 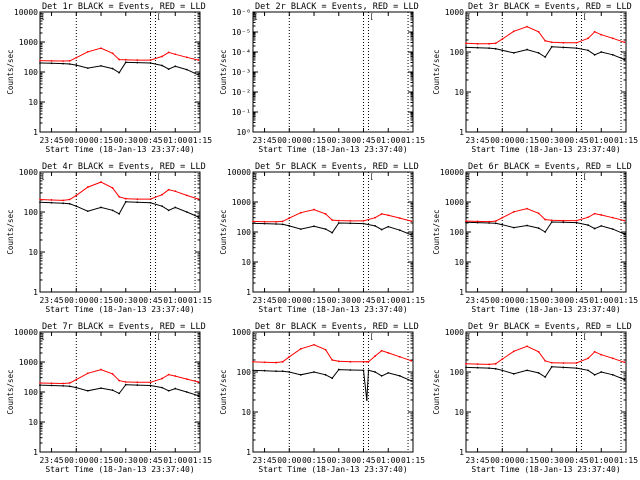 What do you see at coordinates (26, 332) in the screenshot?
I see `y-tick-label: 10000` at bounding box center [26, 332].